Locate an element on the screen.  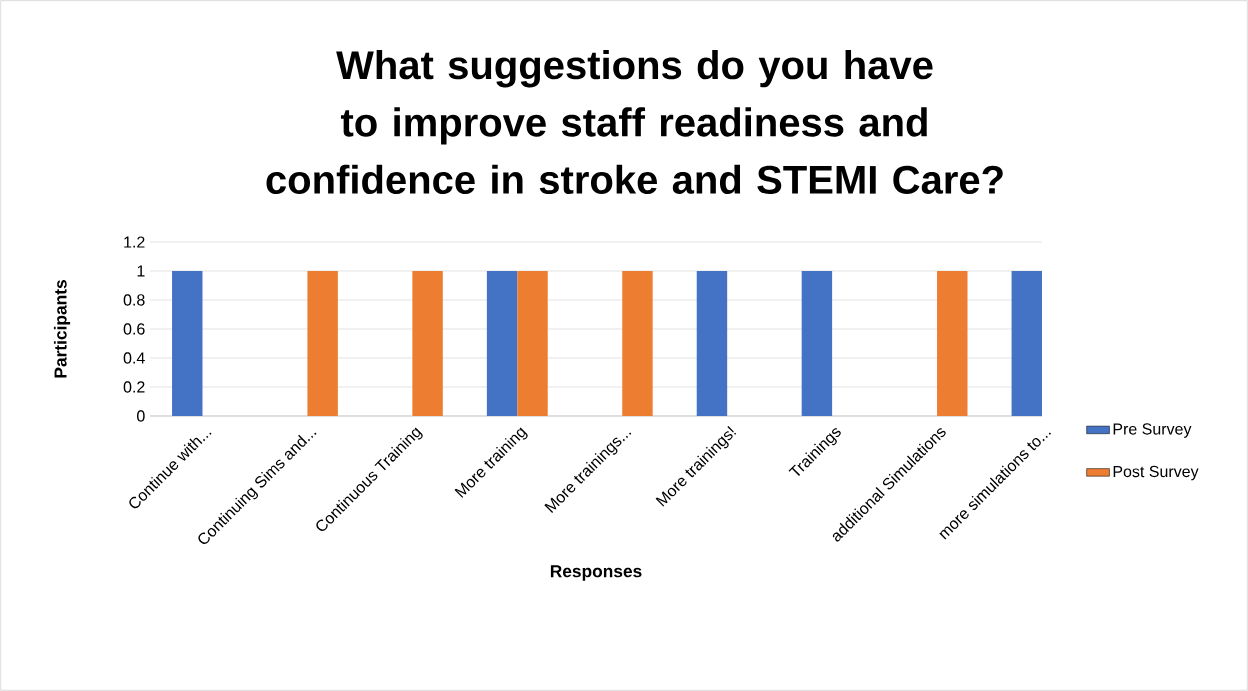
y-tick-label: 1 is located at coordinates (141, 271).